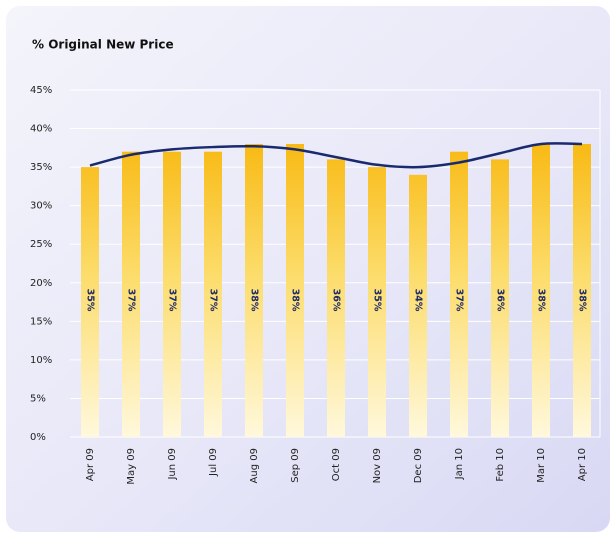  Describe the element at coordinates (336, 155) in the screenshot. I see `trend-line` at that location.